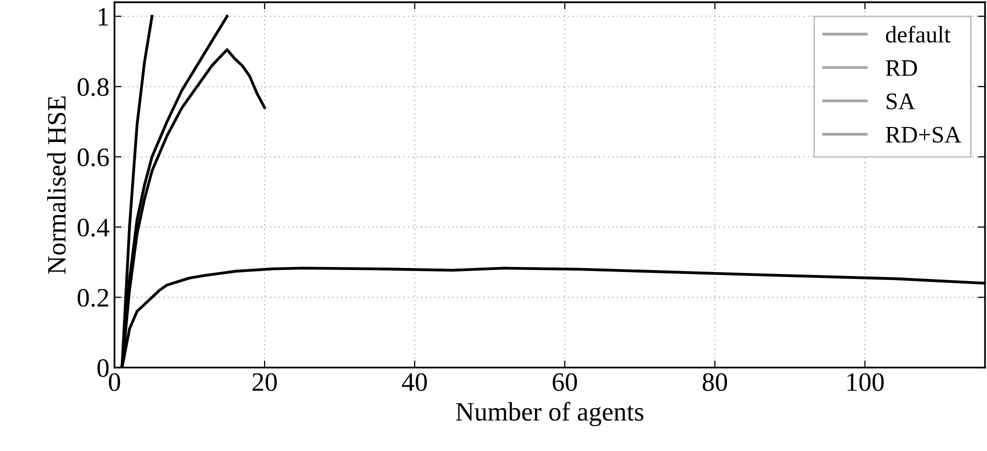 This screenshot has width=987, height=451. I want to click on x-tick-label: 20, so click(264, 382).